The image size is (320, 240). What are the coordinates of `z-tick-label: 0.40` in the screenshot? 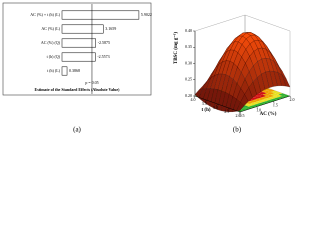 It's located at (188, 30).